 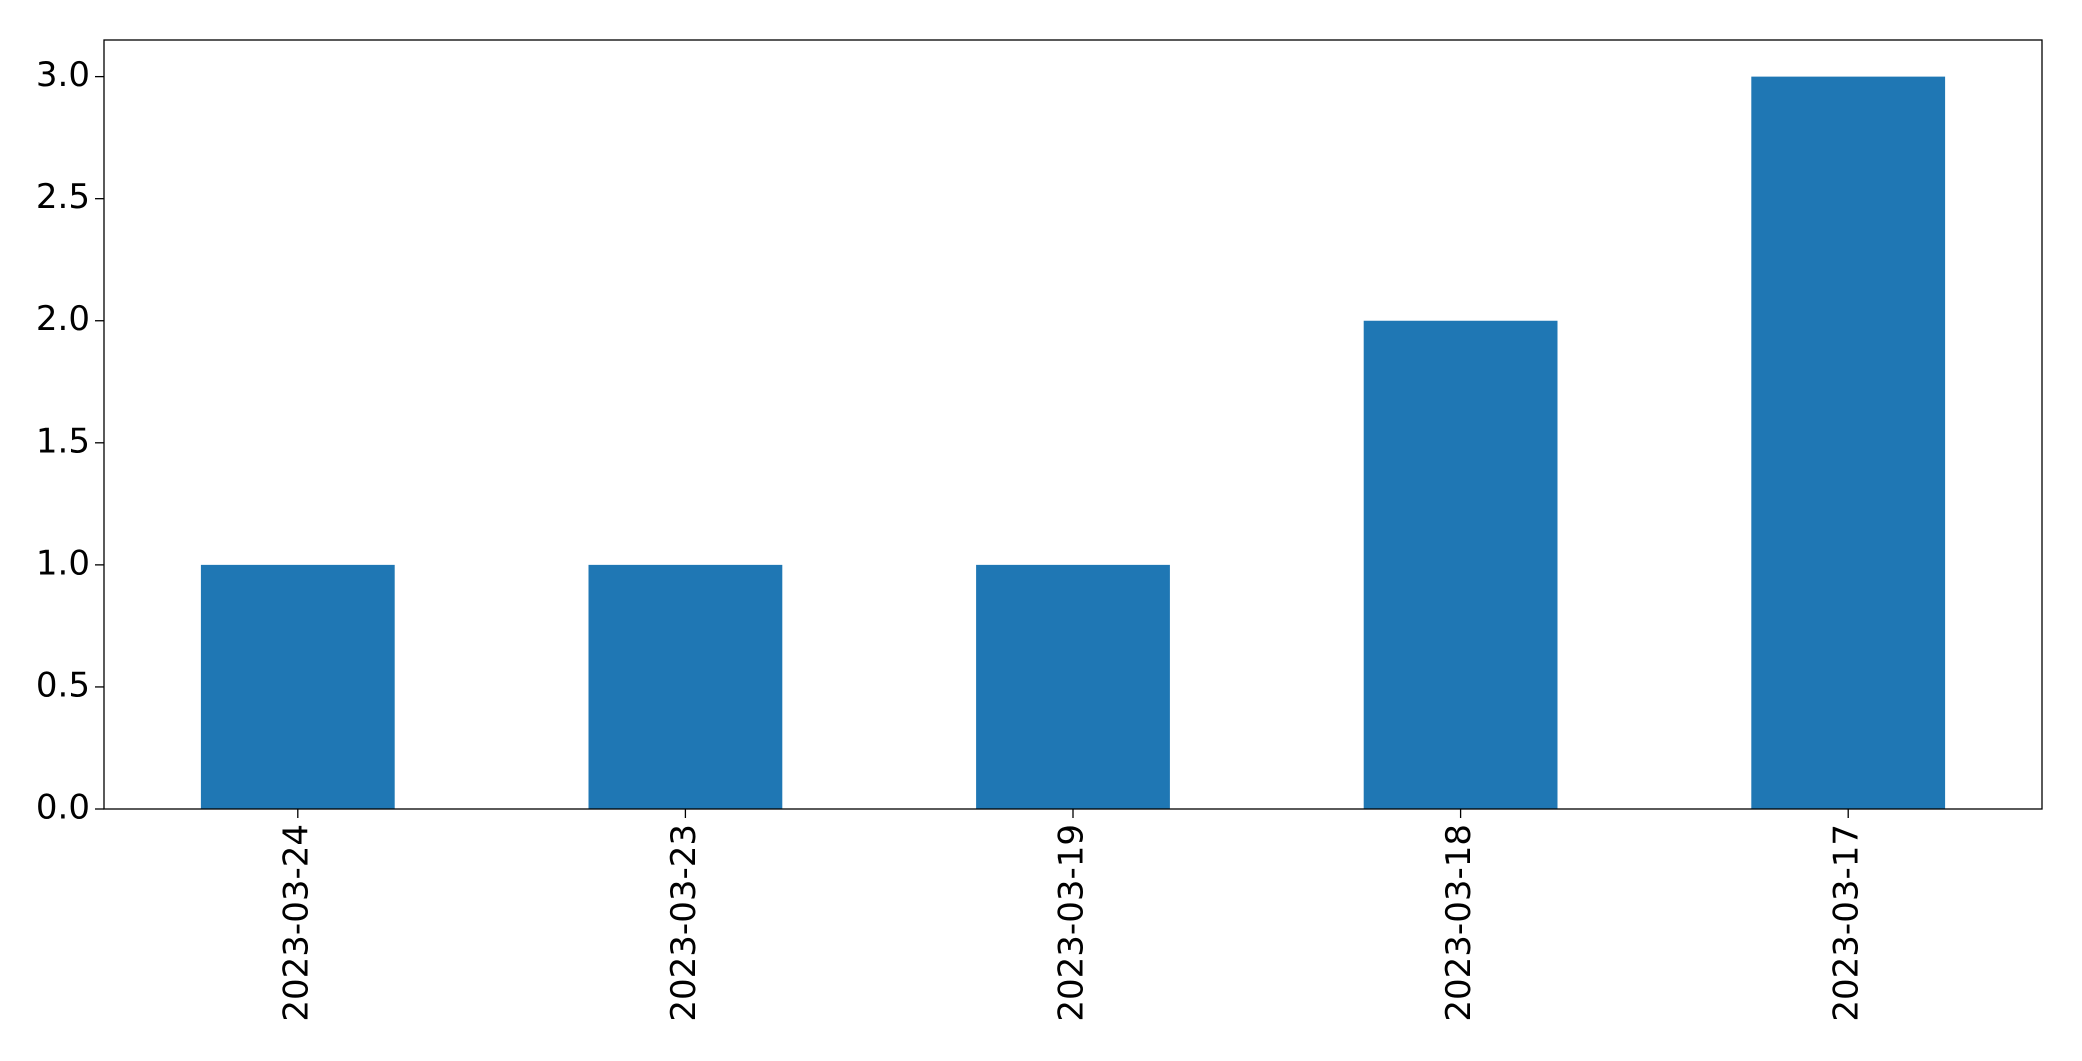 What do you see at coordinates (63, 808) in the screenshot?
I see `y-tick-label: 0.0` at bounding box center [63, 808].